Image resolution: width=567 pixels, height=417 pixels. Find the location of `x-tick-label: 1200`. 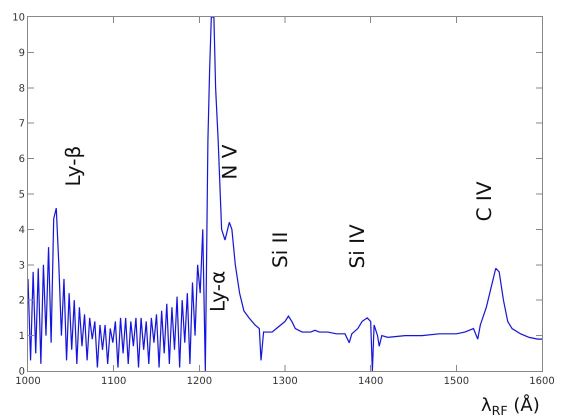

x-tick-label: 1200 is located at coordinates (199, 381).